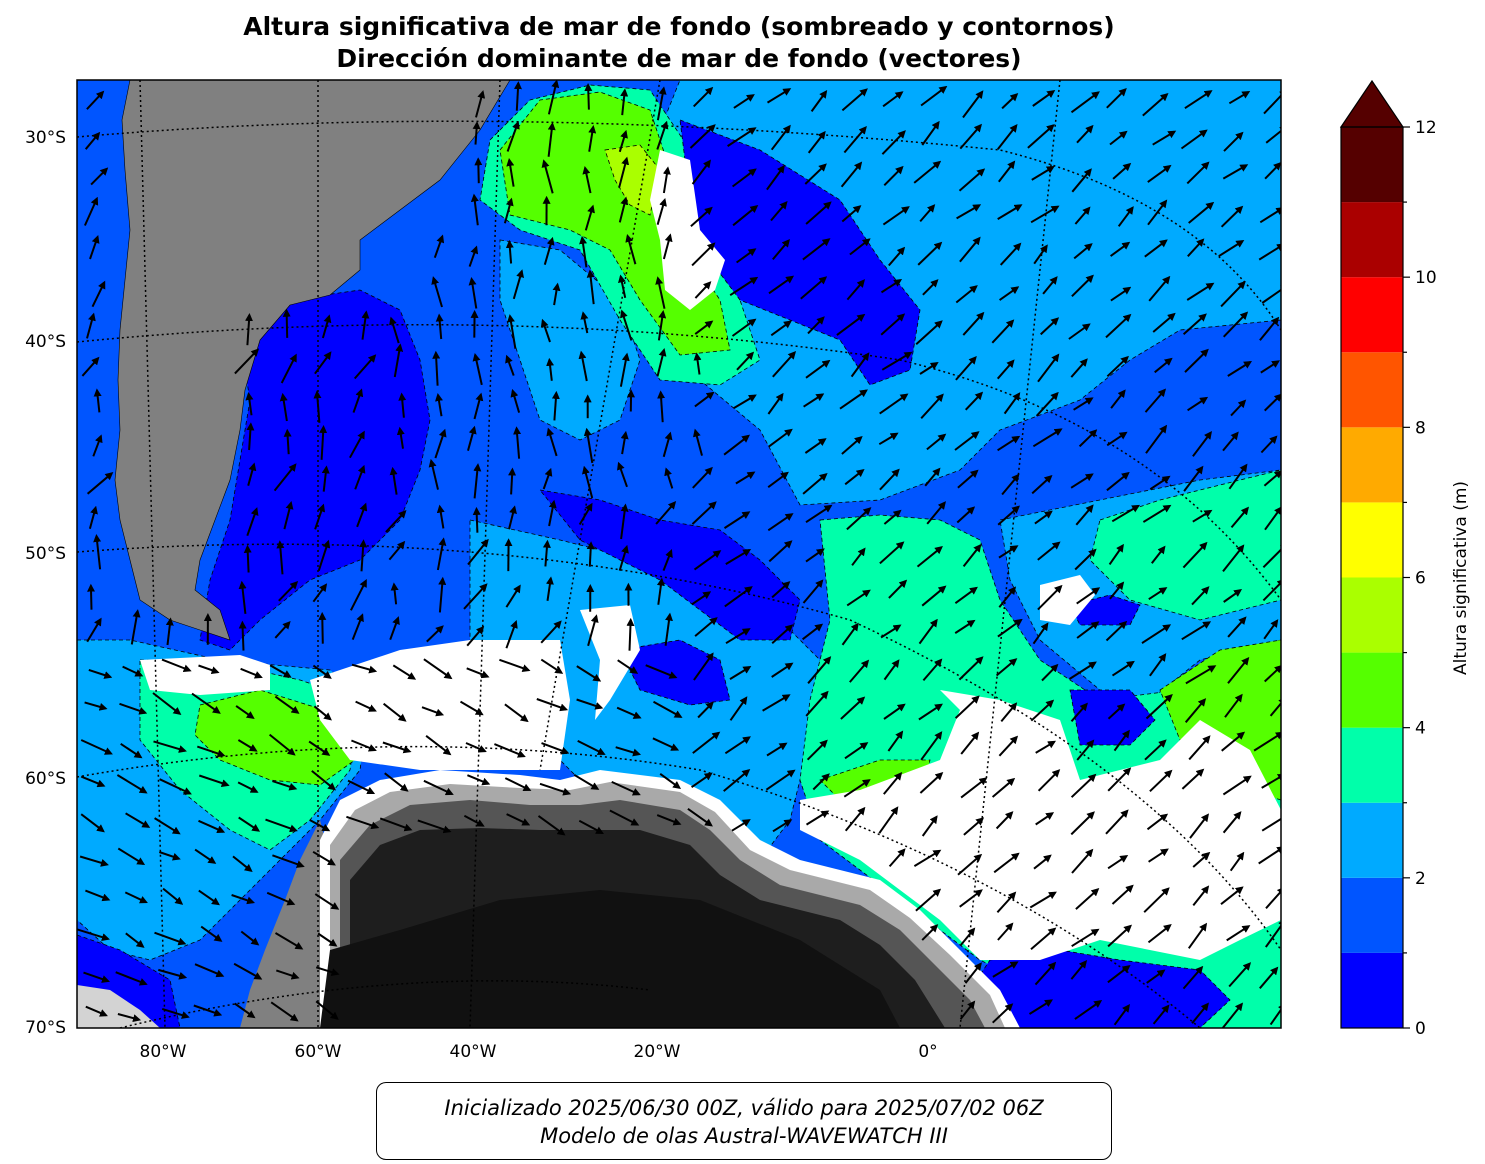  Describe the element at coordinates (927, 1052) in the screenshot. I see `lon-label-0: 0°` at that location.